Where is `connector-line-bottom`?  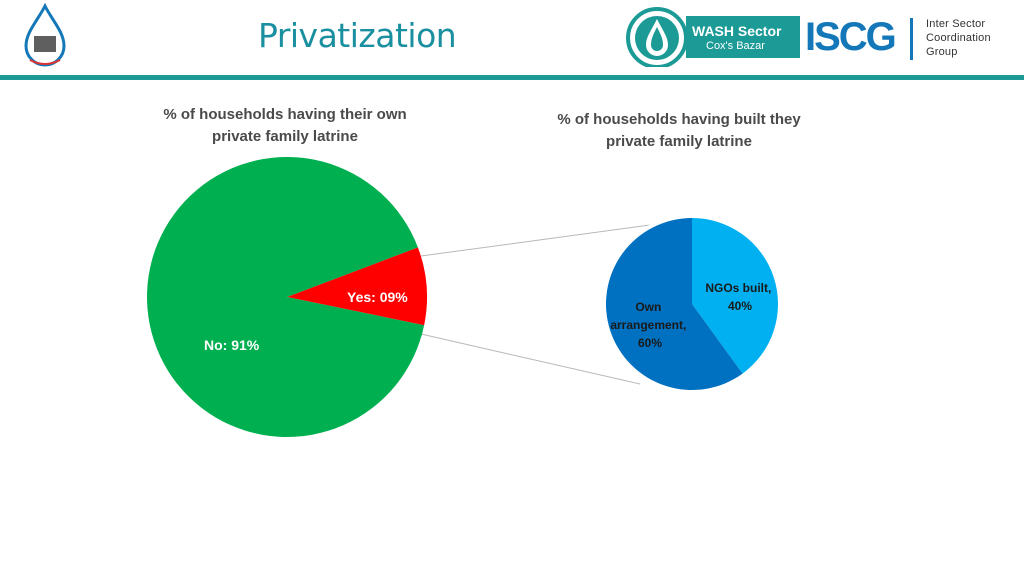 connector-line-bottom is located at coordinates (530, 359).